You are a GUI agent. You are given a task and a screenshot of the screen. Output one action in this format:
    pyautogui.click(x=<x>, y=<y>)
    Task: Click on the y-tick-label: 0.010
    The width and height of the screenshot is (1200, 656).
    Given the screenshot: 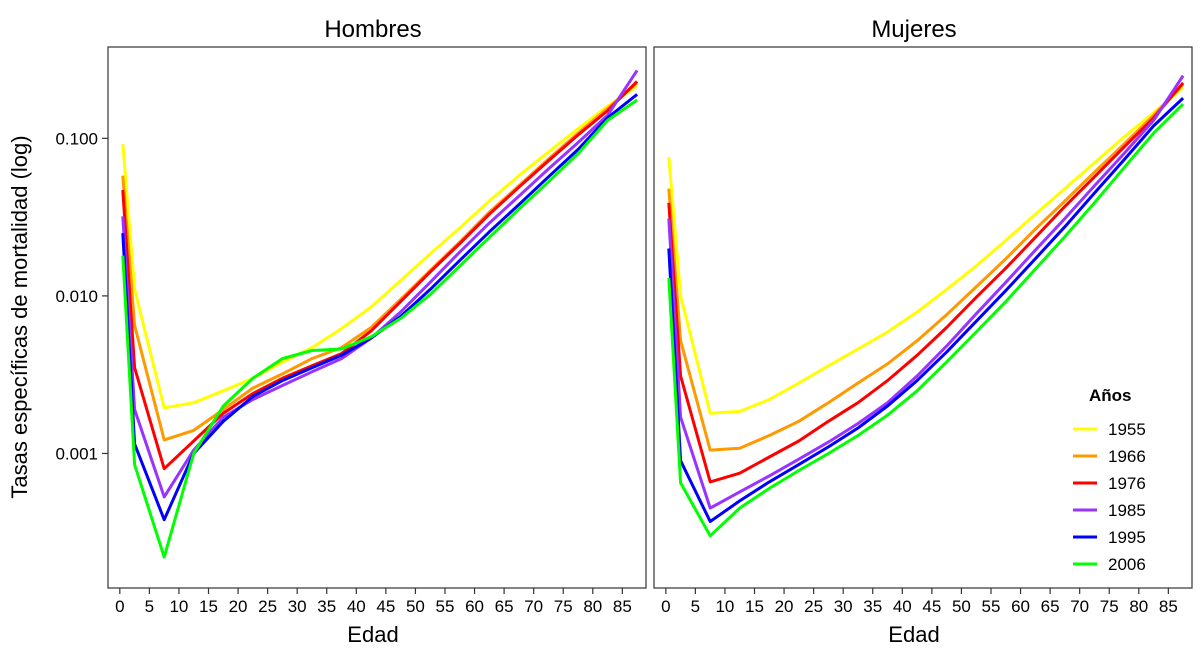 What is the action you would take?
    pyautogui.click(x=76, y=296)
    